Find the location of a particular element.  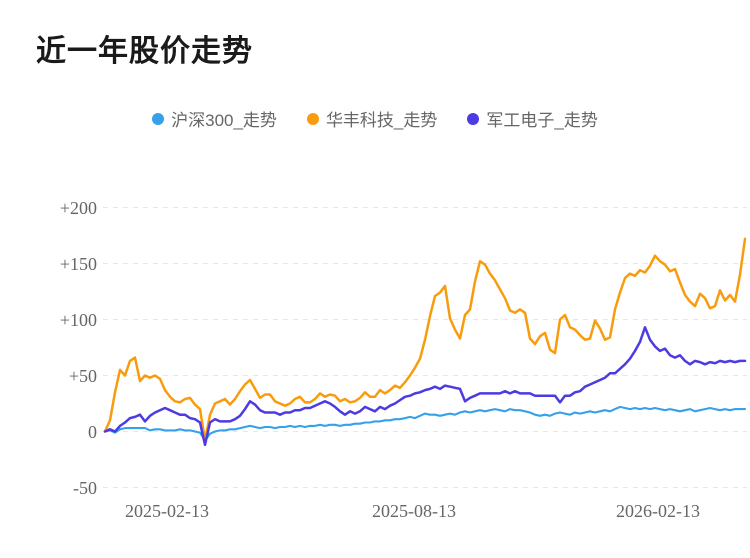

legend-item-huafeng: 华丰科技_走势 is located at coordinates (372, 118).